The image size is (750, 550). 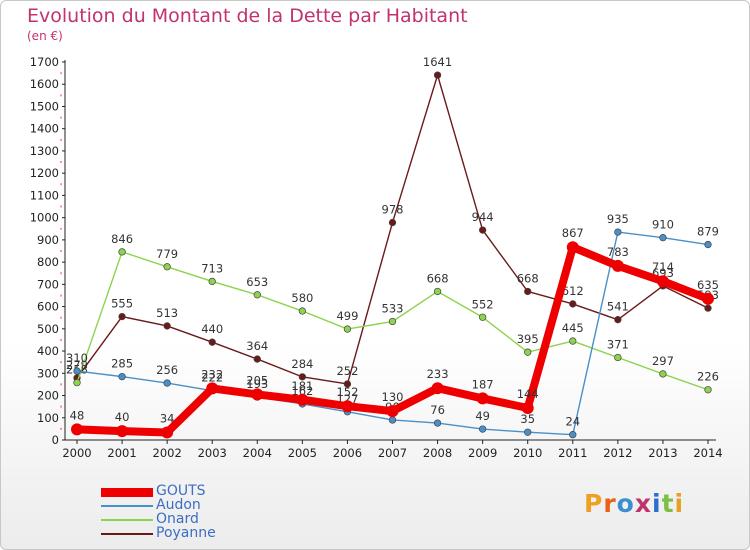 What do you see at coordinates (594, 503) in the screenshot?
I see `logo-letter: P` at bounding box center [594, 503].